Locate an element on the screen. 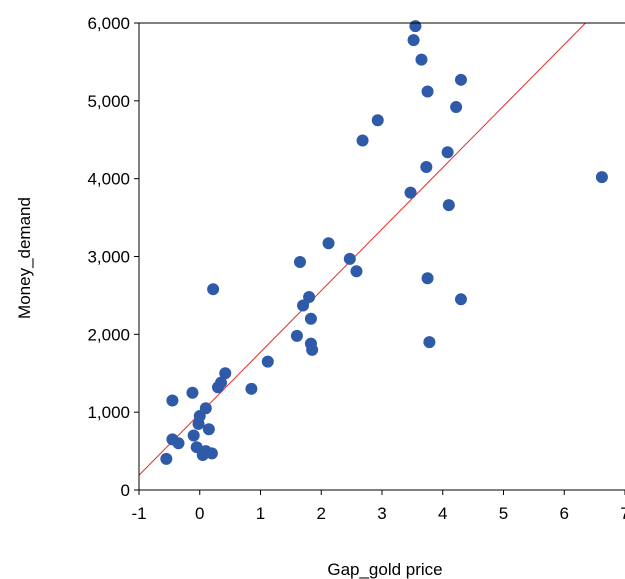 The height and width of the screenshot is (579, 625). x-axis-title: Gap_gold price is located at coordinates (384, 569).